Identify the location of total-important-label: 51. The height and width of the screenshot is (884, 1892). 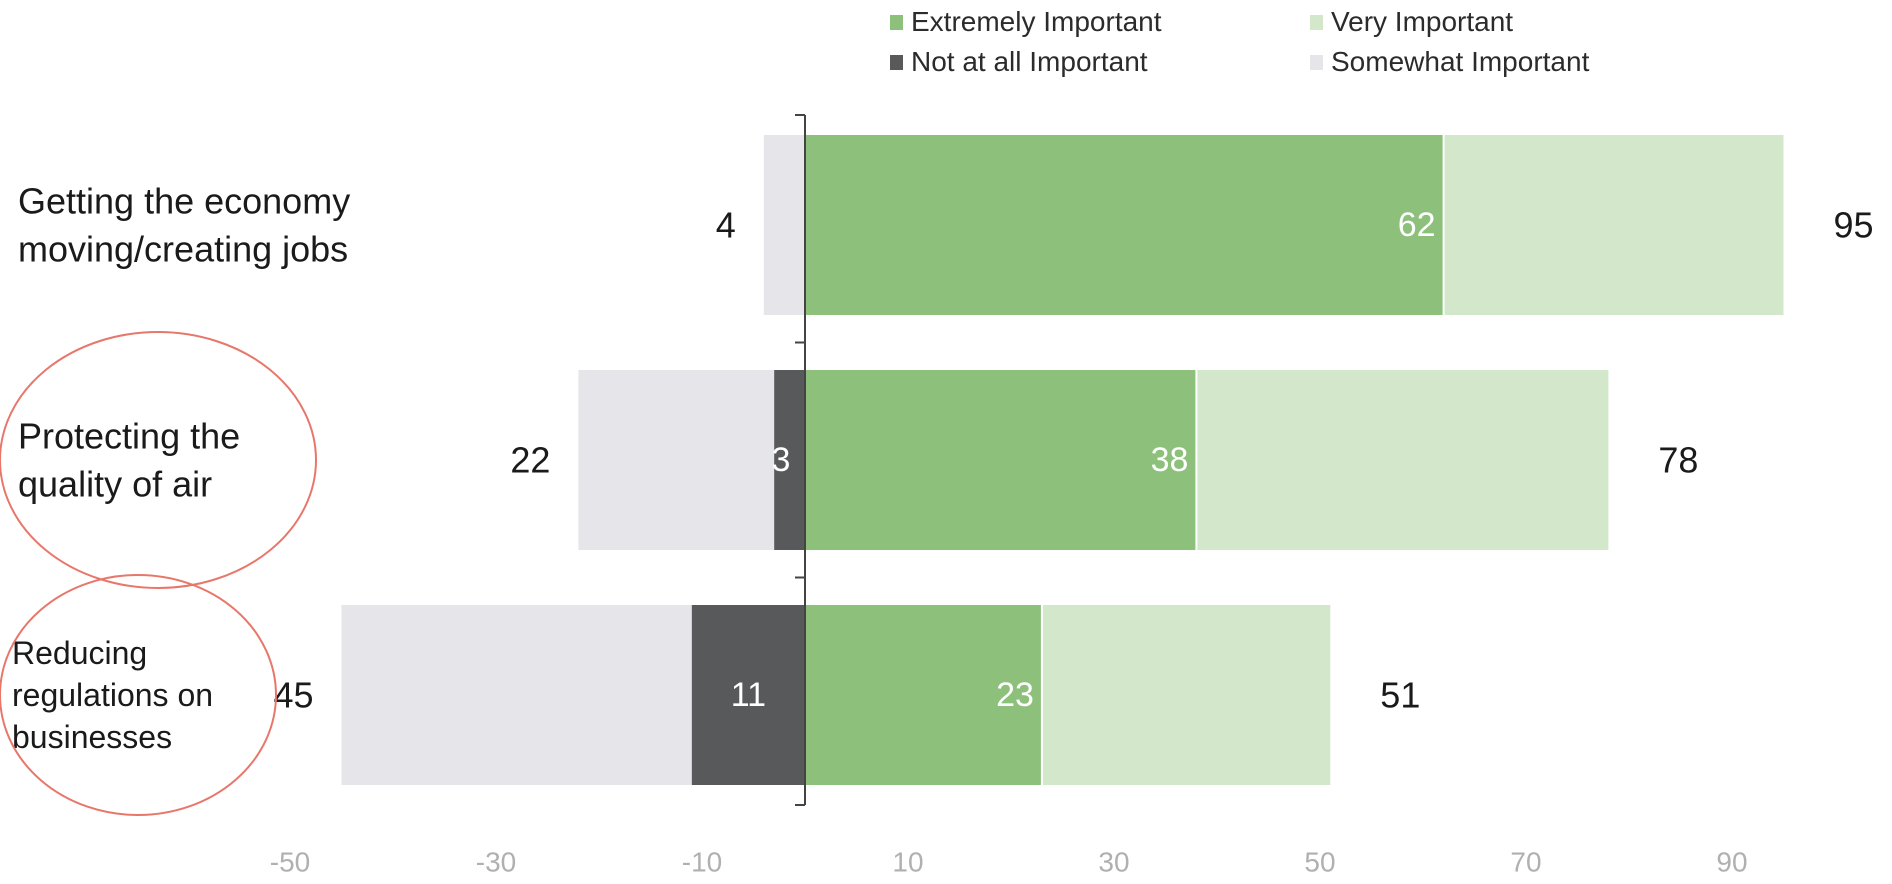
(1400, 695).